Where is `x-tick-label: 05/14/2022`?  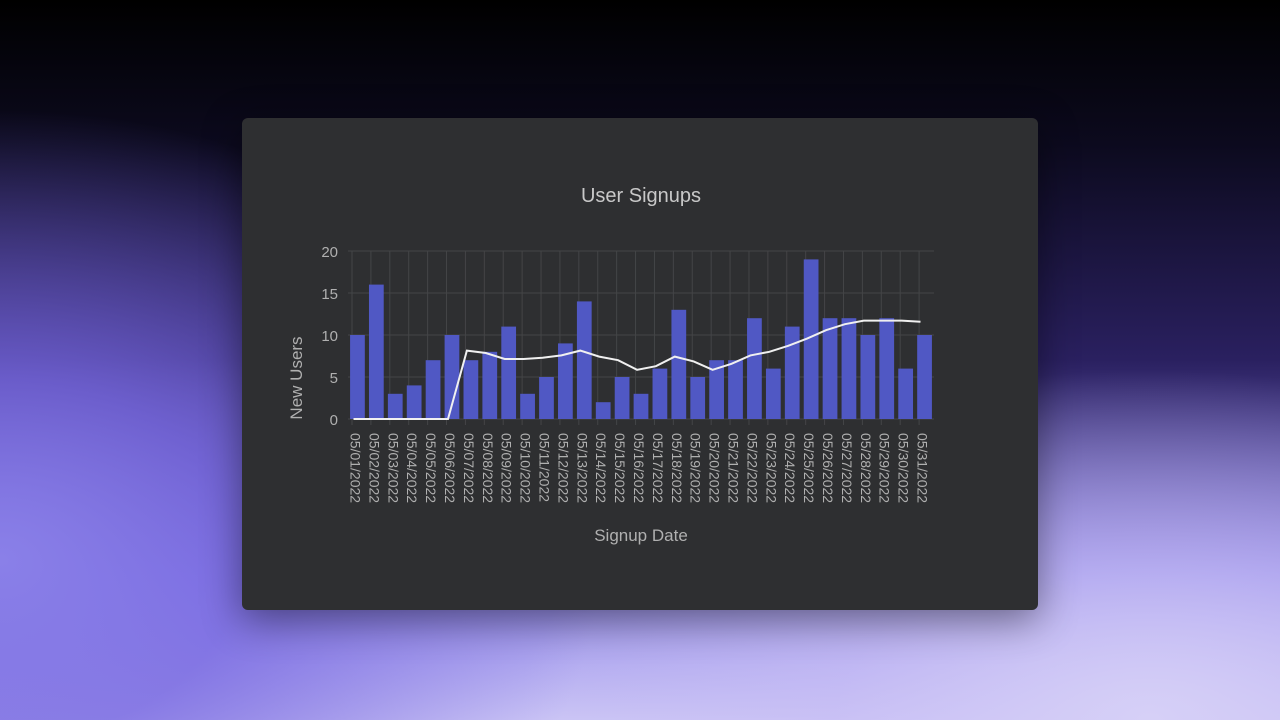 x-tick-label: 05/14/2022 is located at coordinates (601, 468).